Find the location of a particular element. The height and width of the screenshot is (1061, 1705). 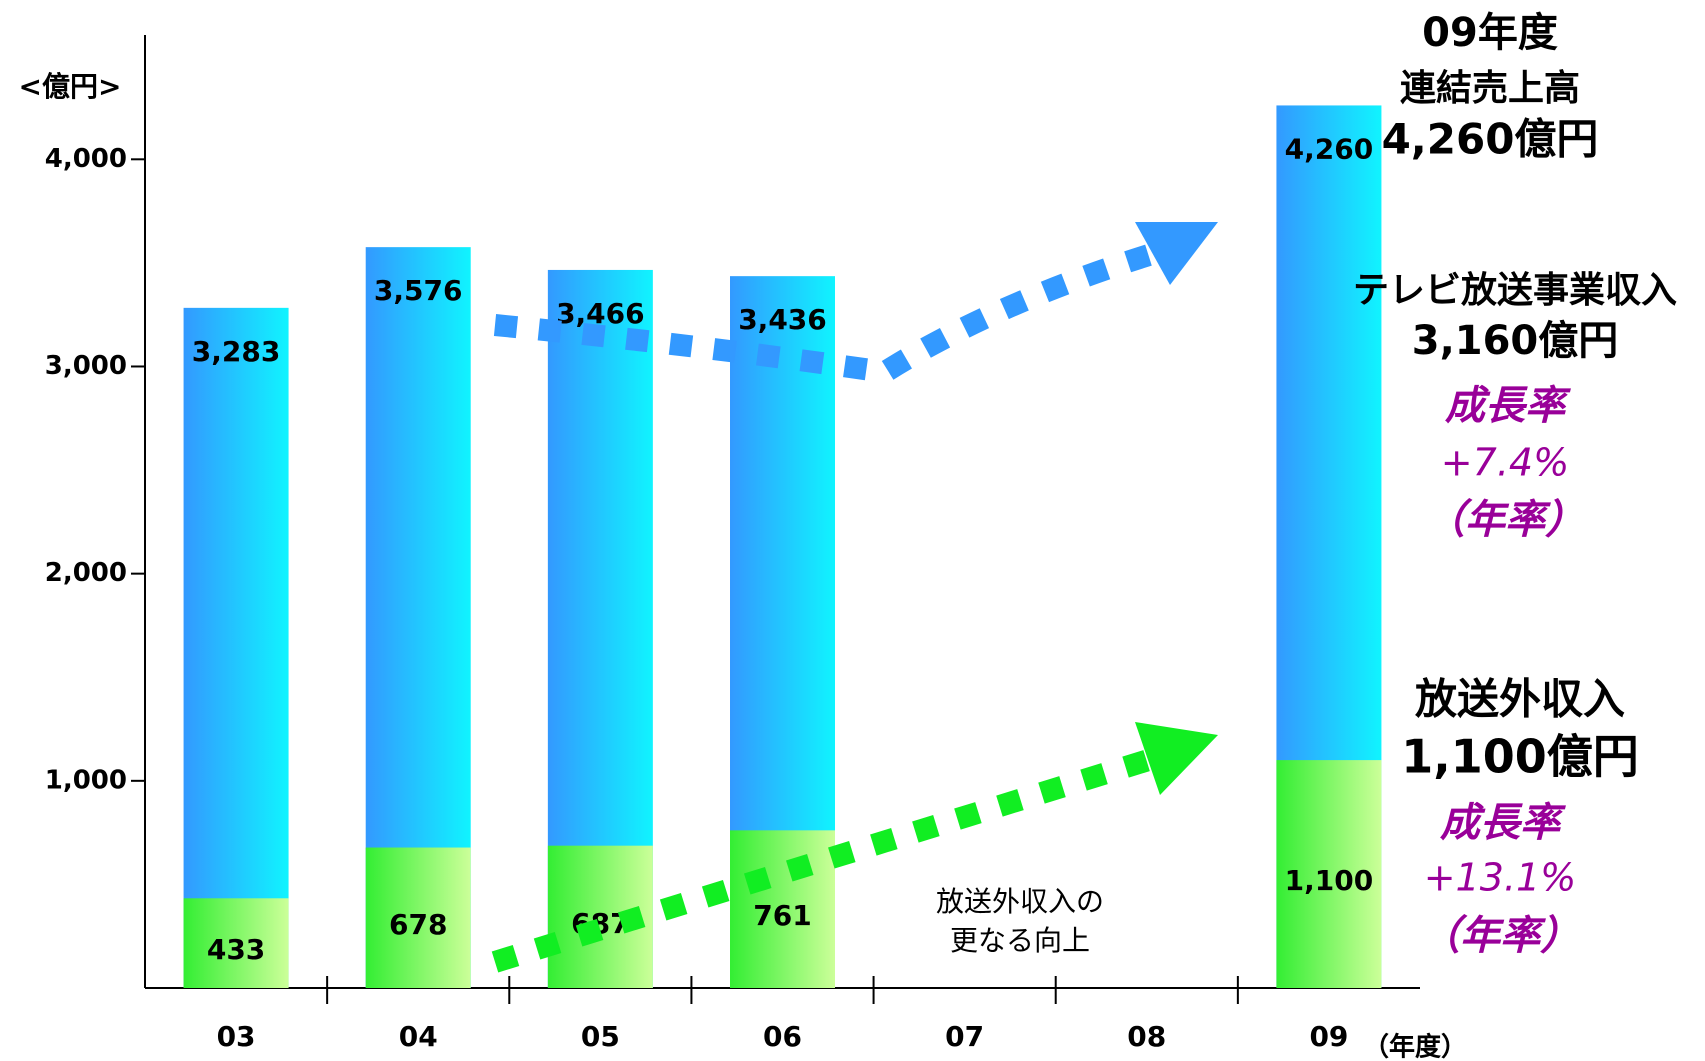

value-label: 761 is located at coordinates (782, 915).